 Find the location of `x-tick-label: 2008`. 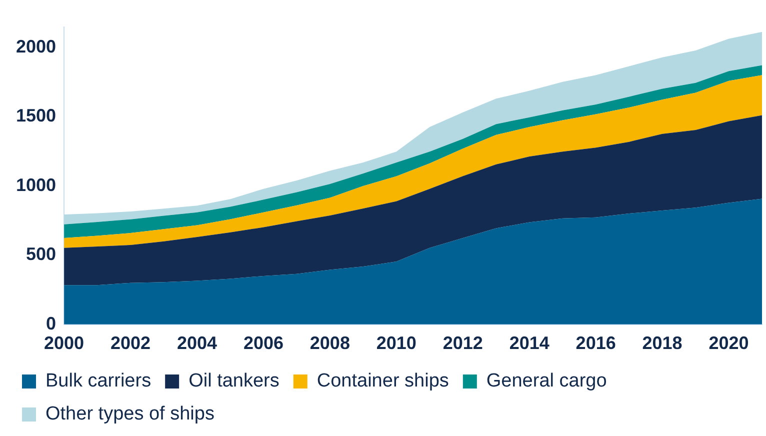

x-tick-label: 2008 is located at coordinates (330, 343).